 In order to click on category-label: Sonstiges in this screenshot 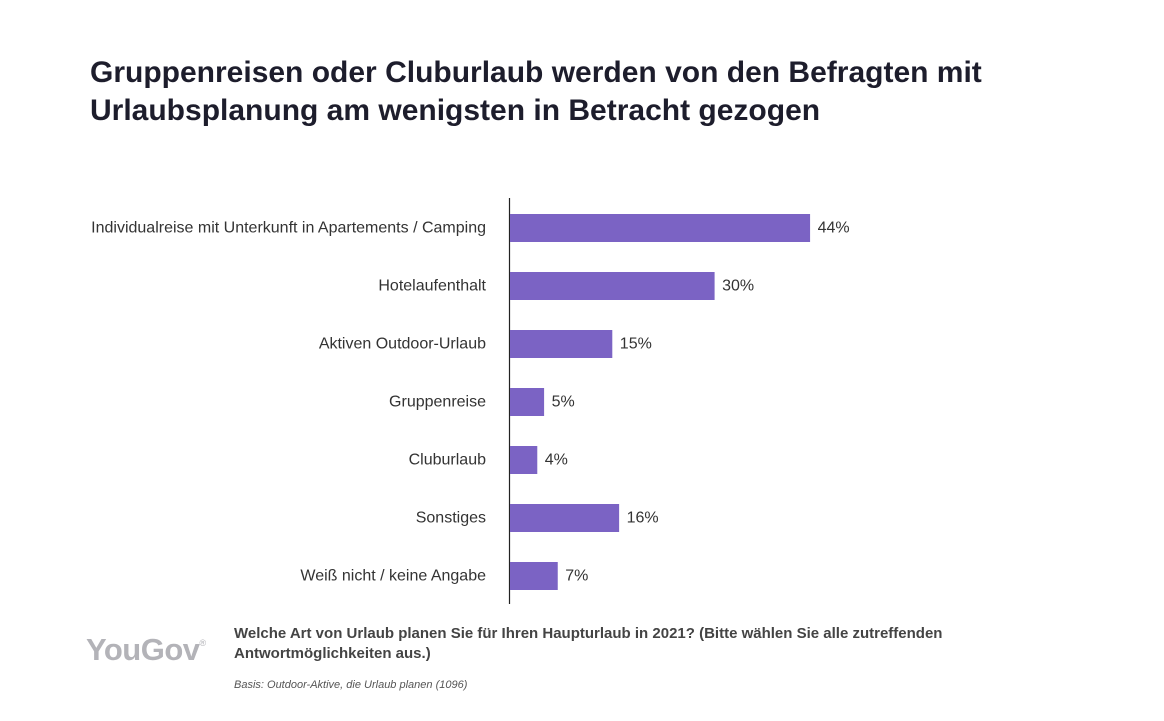, I will do `click(451, 518)`.